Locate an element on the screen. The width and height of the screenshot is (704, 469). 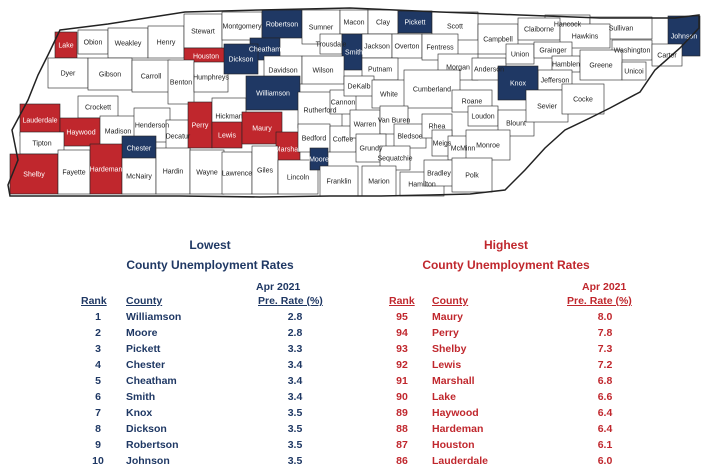
lowest-county-cell: Johnson is located at coordinates (148, 461).